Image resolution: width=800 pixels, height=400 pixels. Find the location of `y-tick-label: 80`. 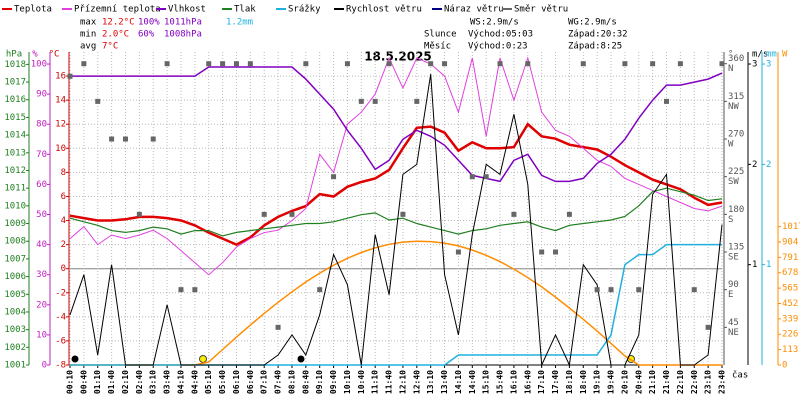

y-tick-label: 80 is located at coordinates (41, 125).